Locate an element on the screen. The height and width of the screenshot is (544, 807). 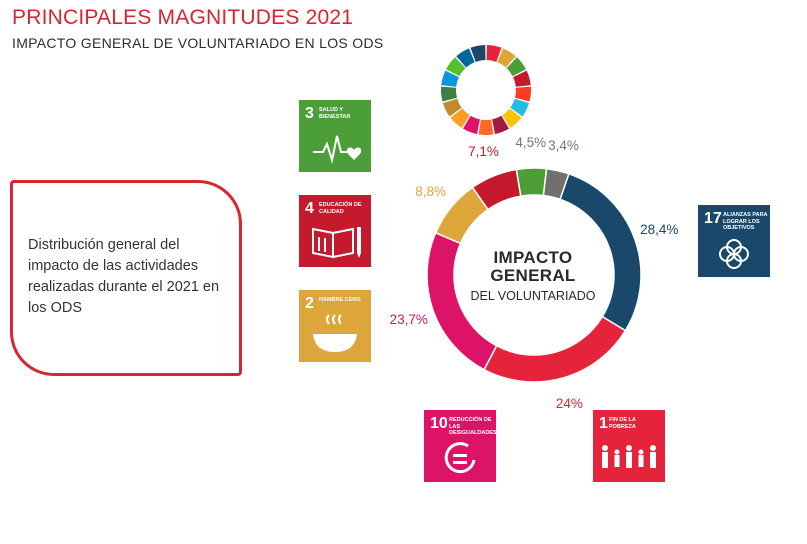
sdg-3-tile: 3 SALUD Y BIENESTAR is located at coordinates (335, 136).